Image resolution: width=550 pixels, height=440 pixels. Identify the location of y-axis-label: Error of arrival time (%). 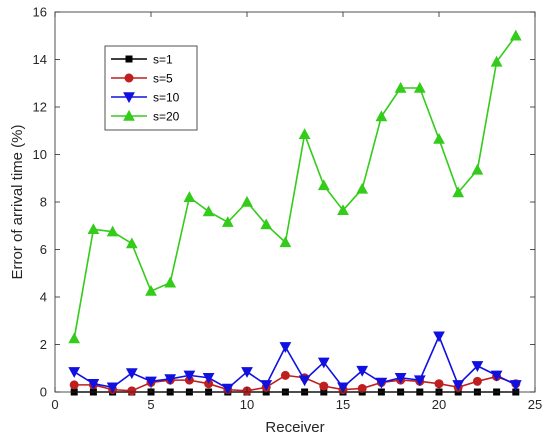
(17, 201).